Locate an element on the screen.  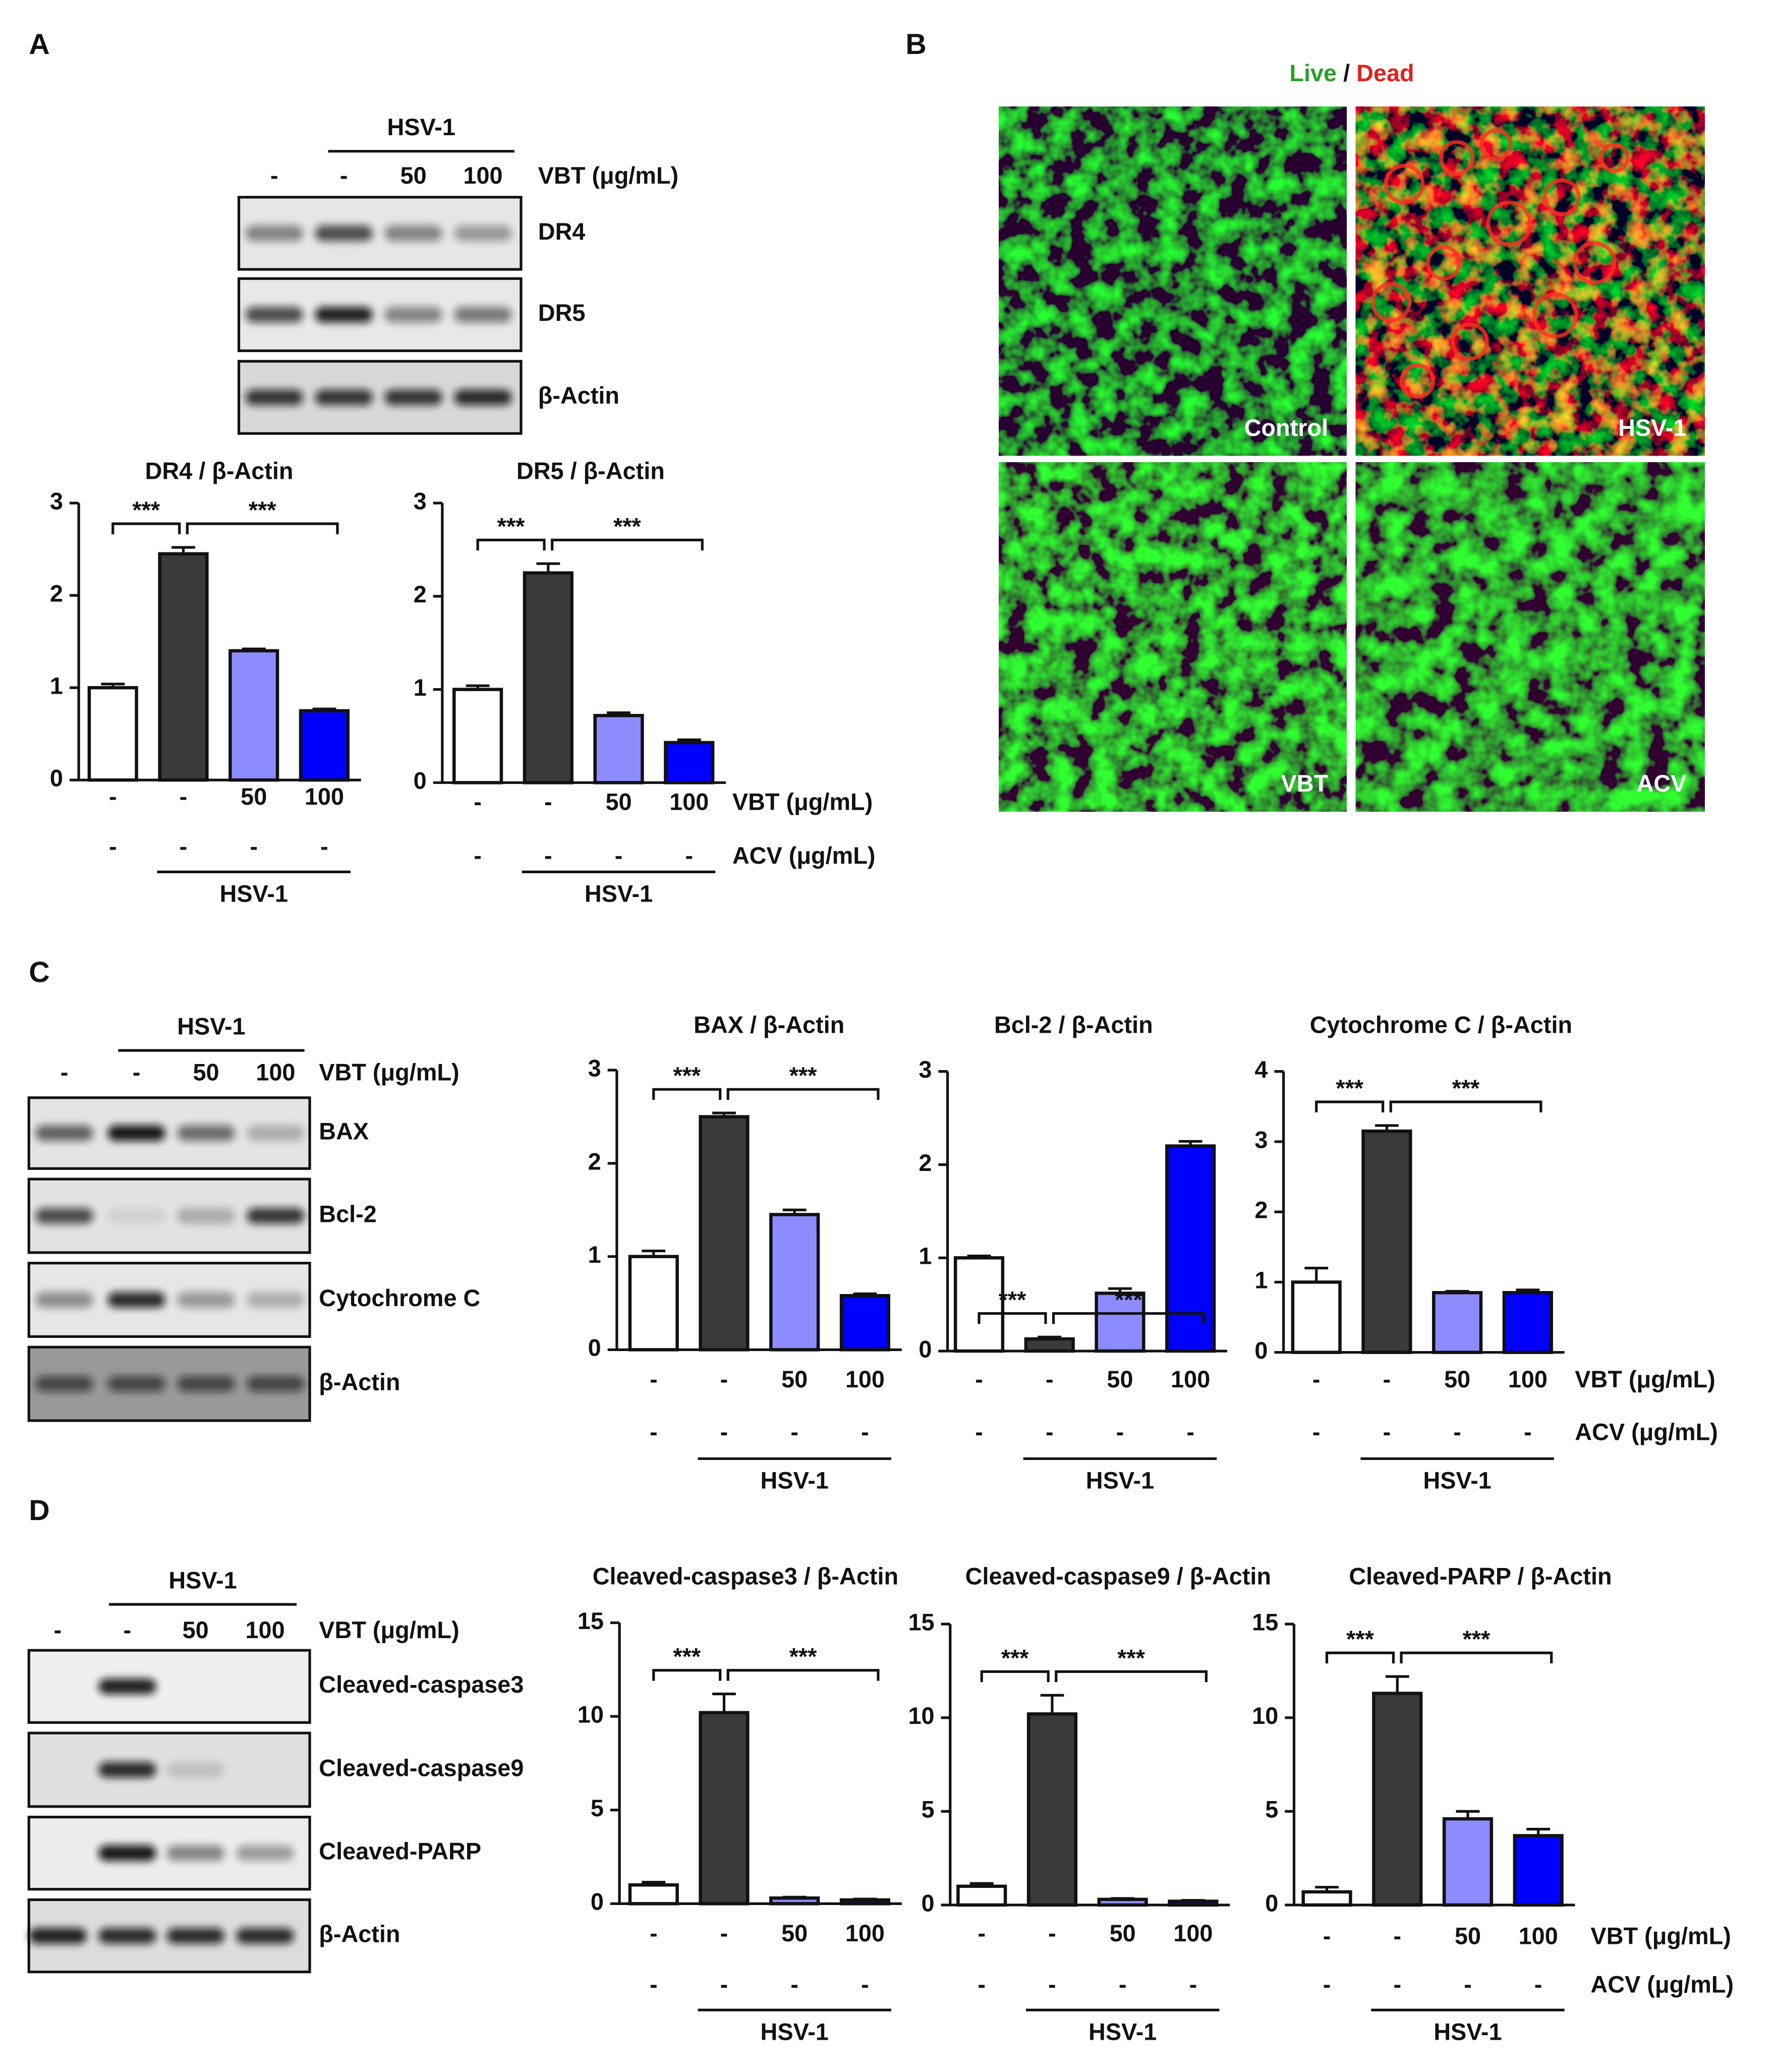
chart-title: Bcl-2 / β-Actin is located at coordinates (1074, 1025).